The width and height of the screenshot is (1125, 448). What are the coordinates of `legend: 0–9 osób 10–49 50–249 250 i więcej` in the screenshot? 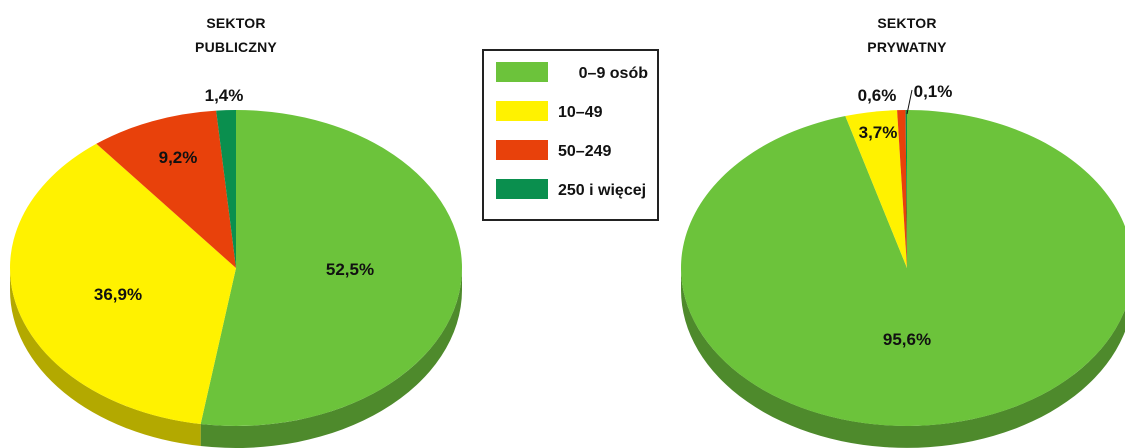 It's located at (570, 135).